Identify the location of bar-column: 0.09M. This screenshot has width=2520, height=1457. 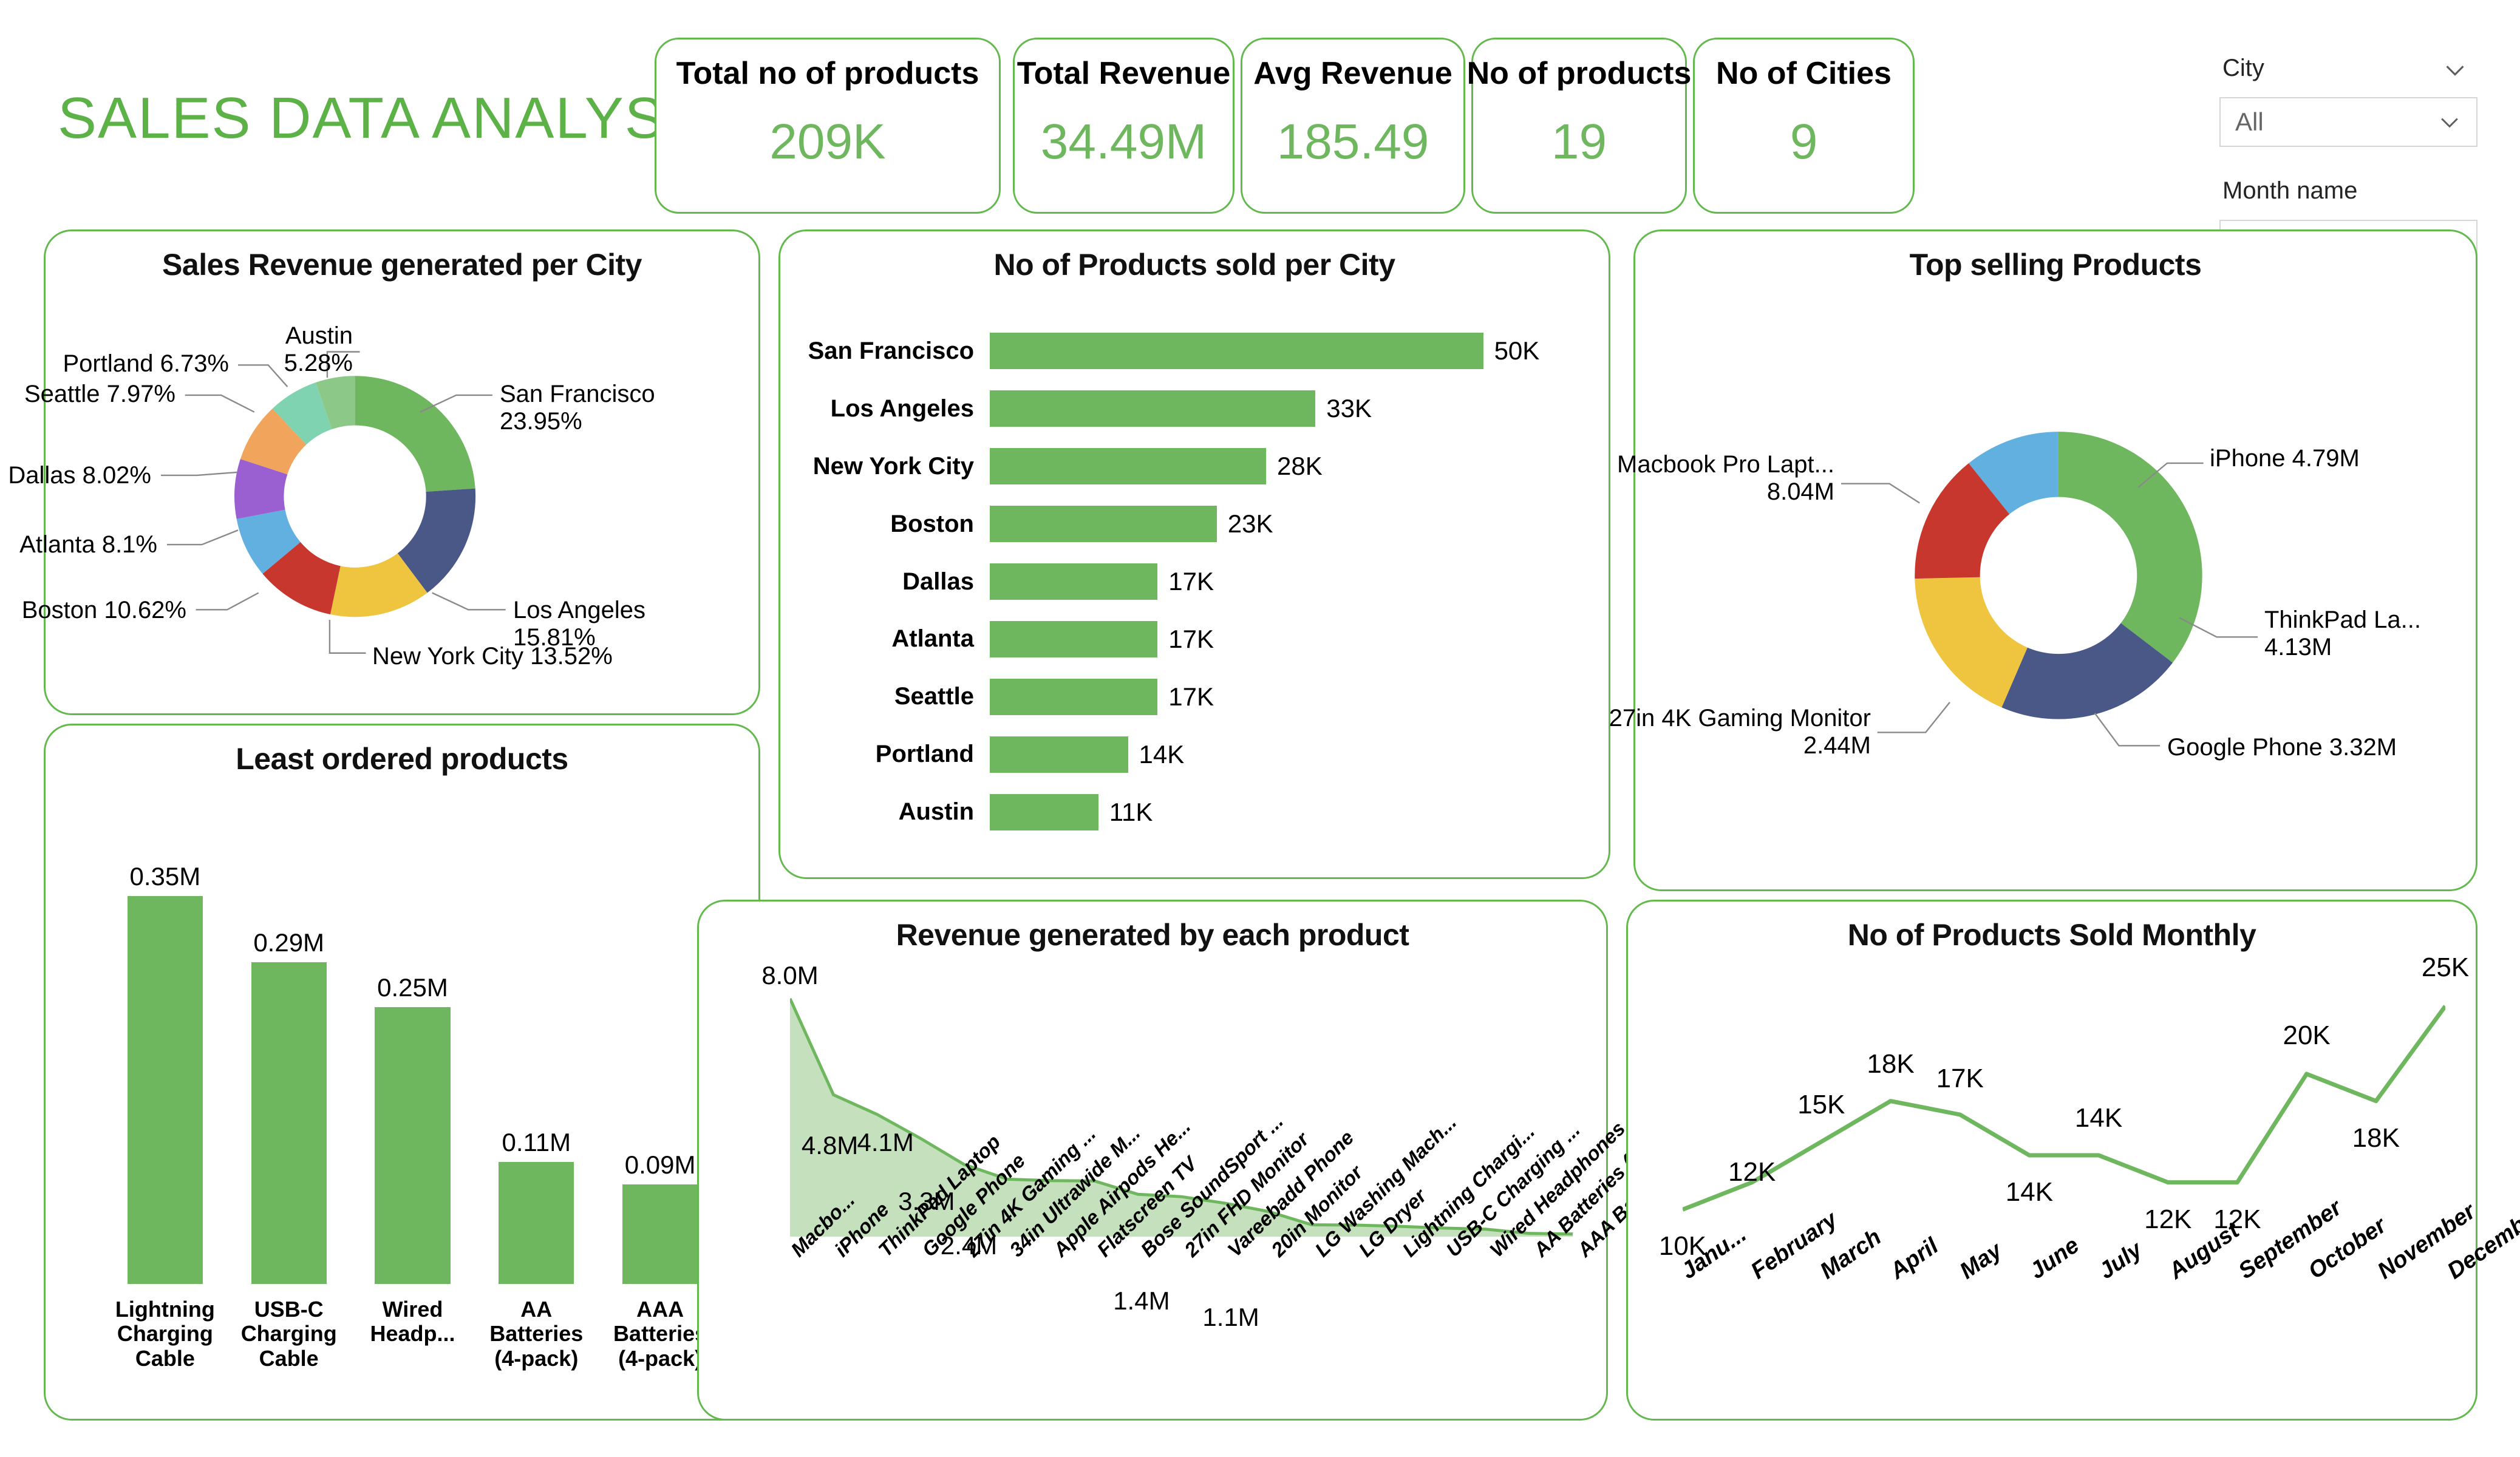
(660, 1050).